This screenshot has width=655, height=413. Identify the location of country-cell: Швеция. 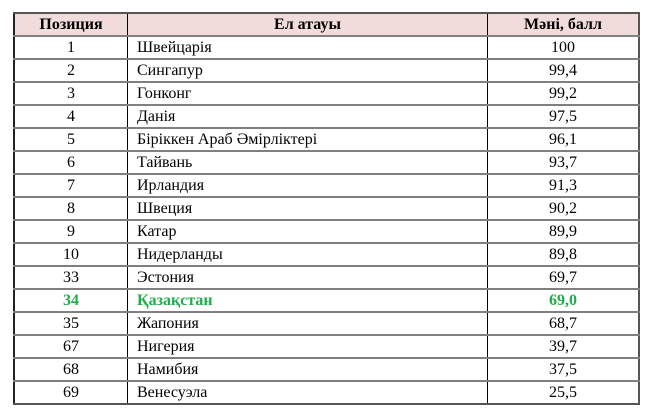
(307, 209).